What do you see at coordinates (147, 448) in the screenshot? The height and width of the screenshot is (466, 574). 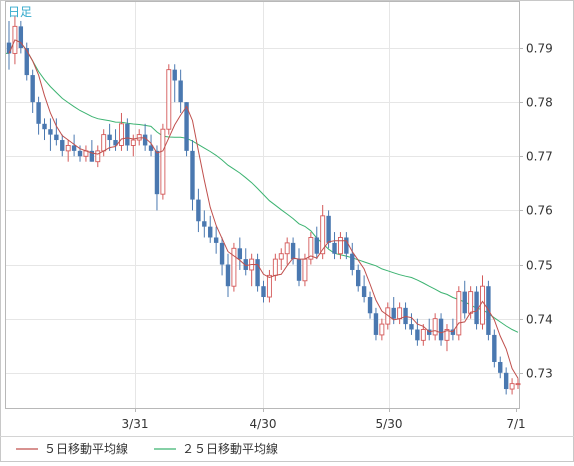 I see `legend: ５日移動平均線 ２５日移動平均線` at bounding box center [147, 448].